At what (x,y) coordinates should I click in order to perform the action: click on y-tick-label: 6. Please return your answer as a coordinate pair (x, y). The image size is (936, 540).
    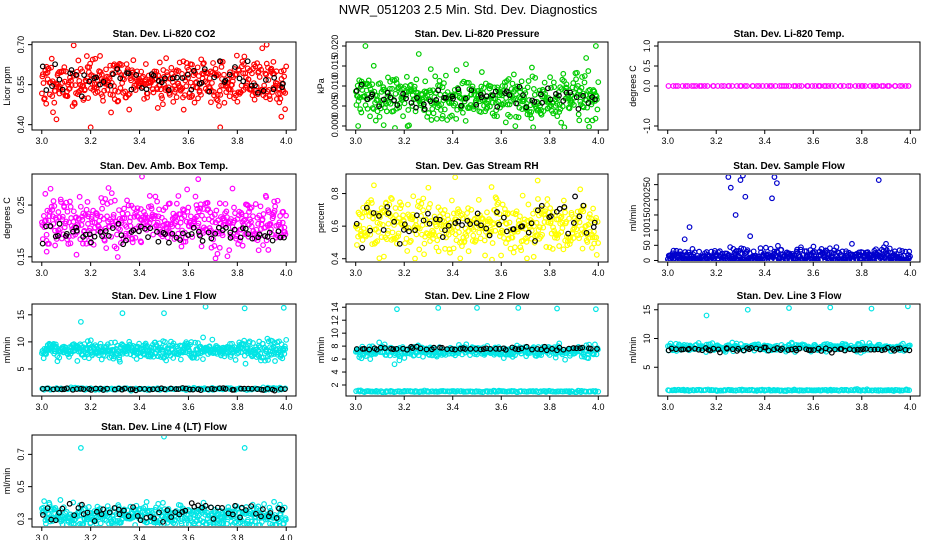
    Looking at the image, I should click on (335, 359).